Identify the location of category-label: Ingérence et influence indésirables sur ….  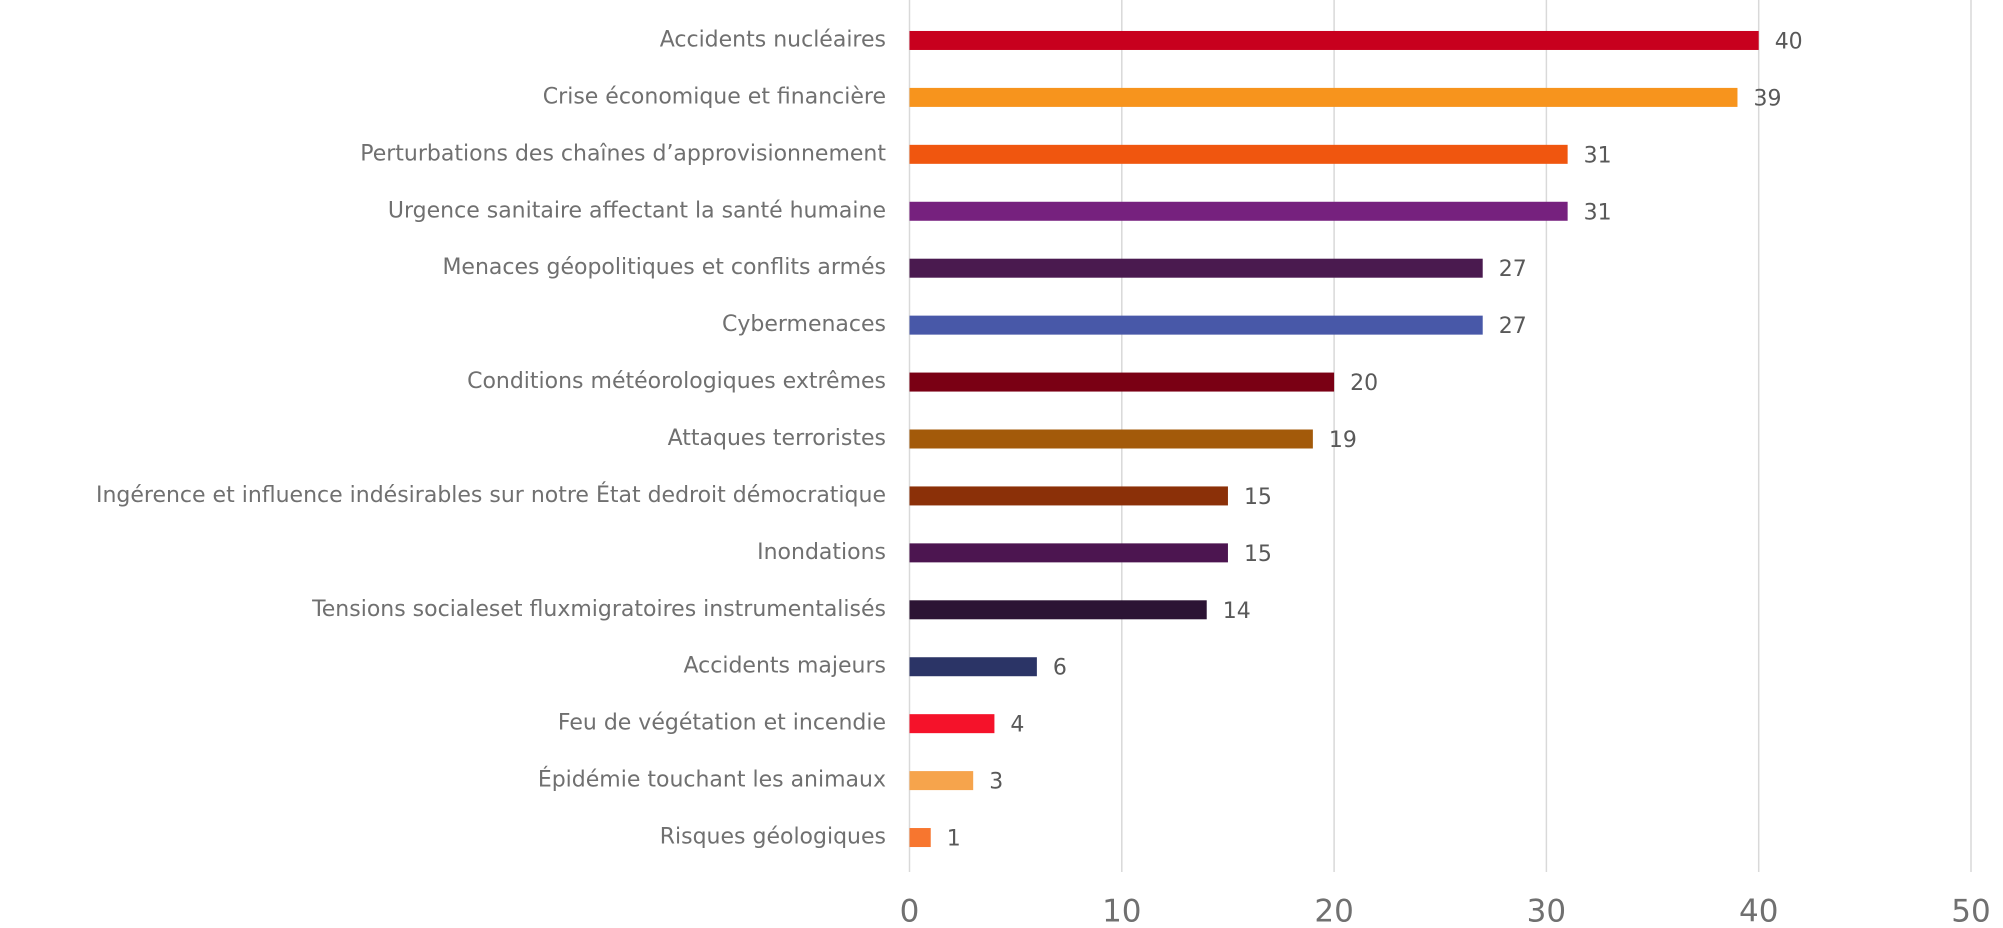
(491, 495).